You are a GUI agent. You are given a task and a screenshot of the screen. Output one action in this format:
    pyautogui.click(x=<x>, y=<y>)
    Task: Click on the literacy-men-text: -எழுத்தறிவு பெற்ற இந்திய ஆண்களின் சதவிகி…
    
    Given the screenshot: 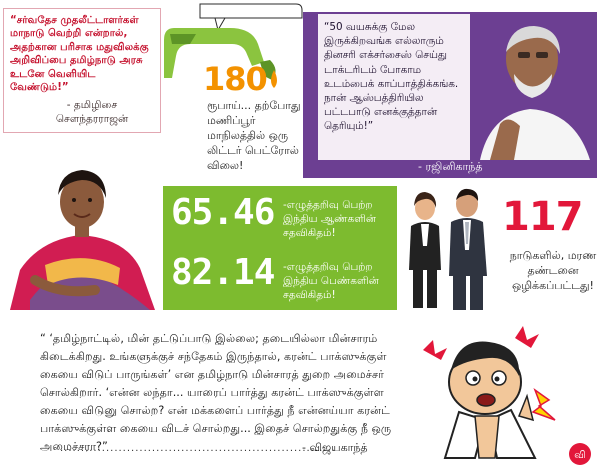 What is the action you would take?
    pyautogui.click(x=330, y=219)
    